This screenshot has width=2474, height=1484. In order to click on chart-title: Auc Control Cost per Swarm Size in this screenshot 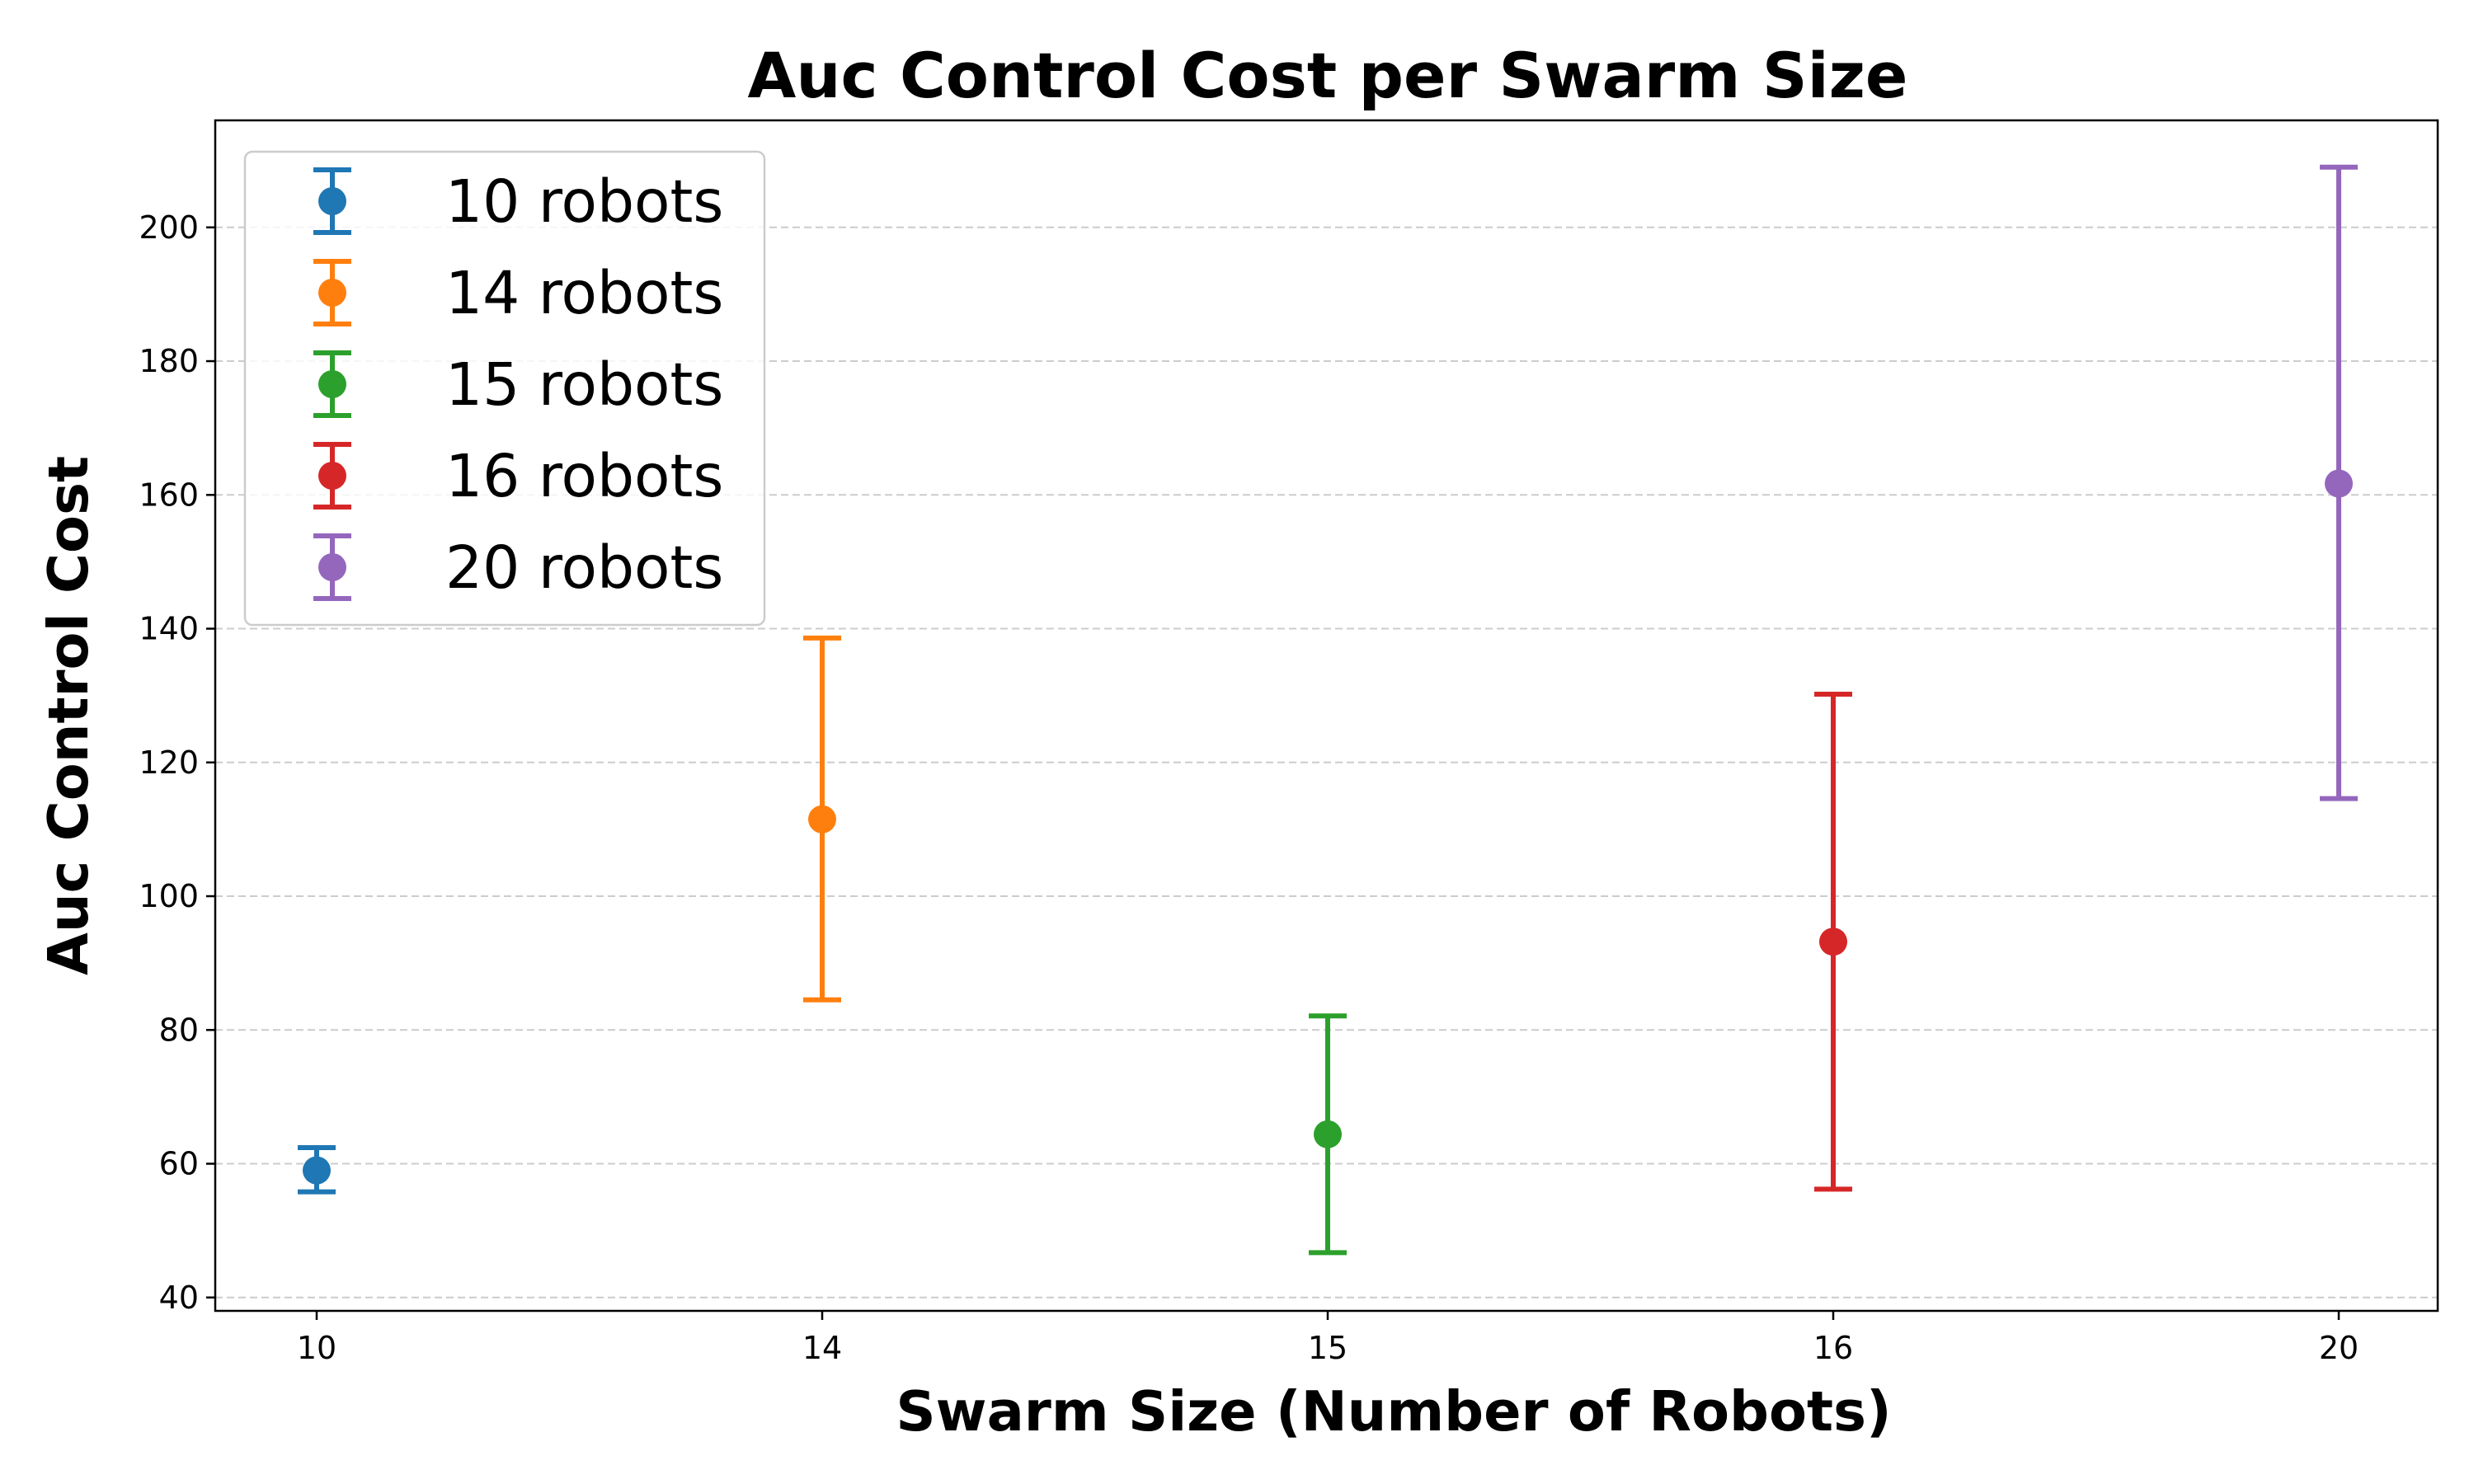, I will do `click(1328, 75)`.